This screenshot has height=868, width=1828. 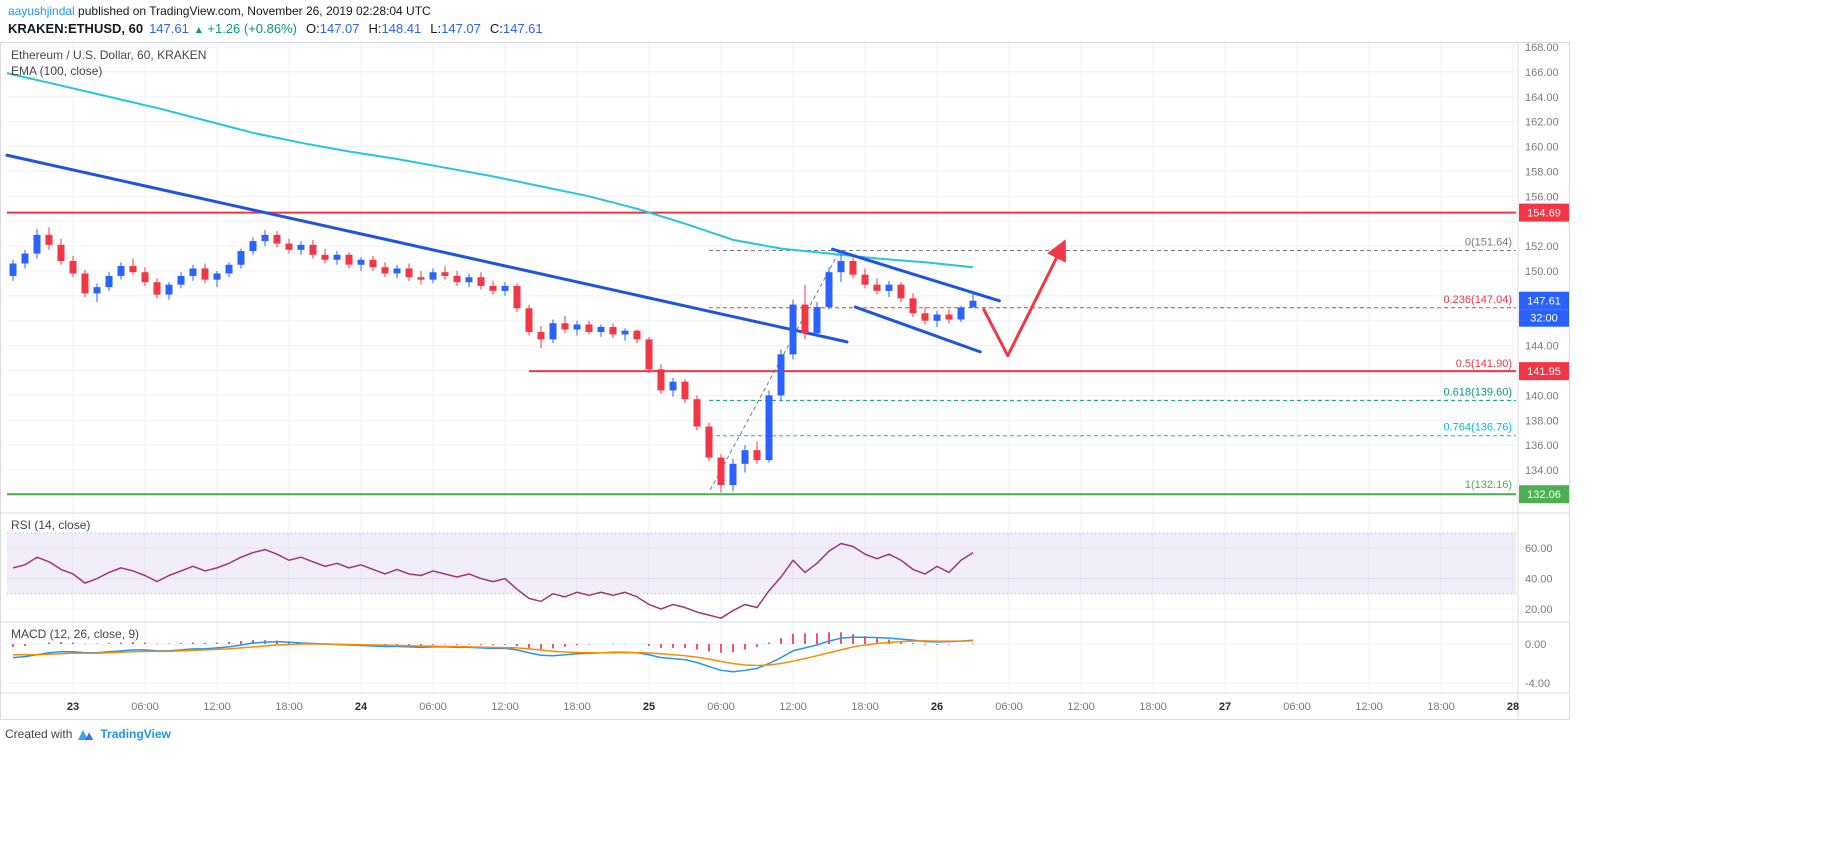 I want to click on ohlc-label: H:, so click(x=375, y=28).